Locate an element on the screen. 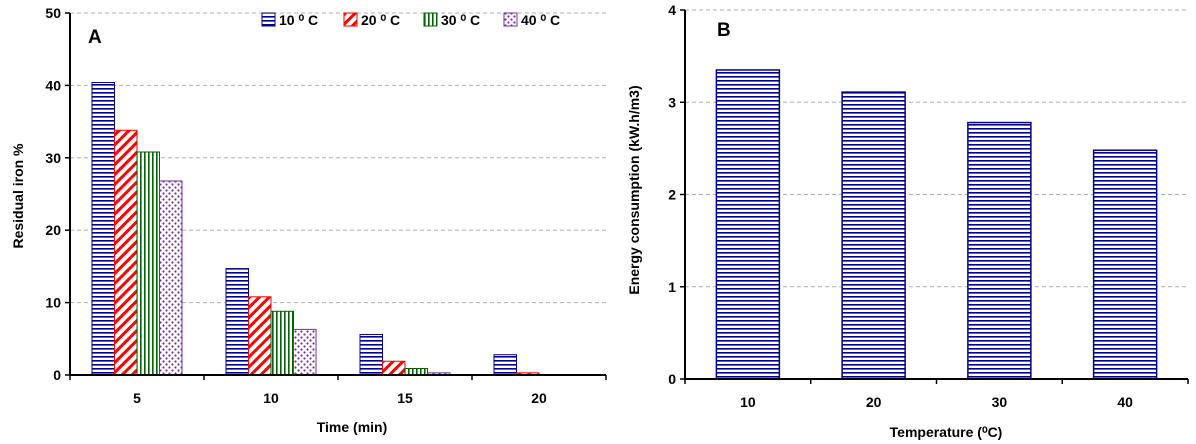 The image size is (1196, 444). chart-a-y-tick-label: 20 is located at coordinates (53, 230).